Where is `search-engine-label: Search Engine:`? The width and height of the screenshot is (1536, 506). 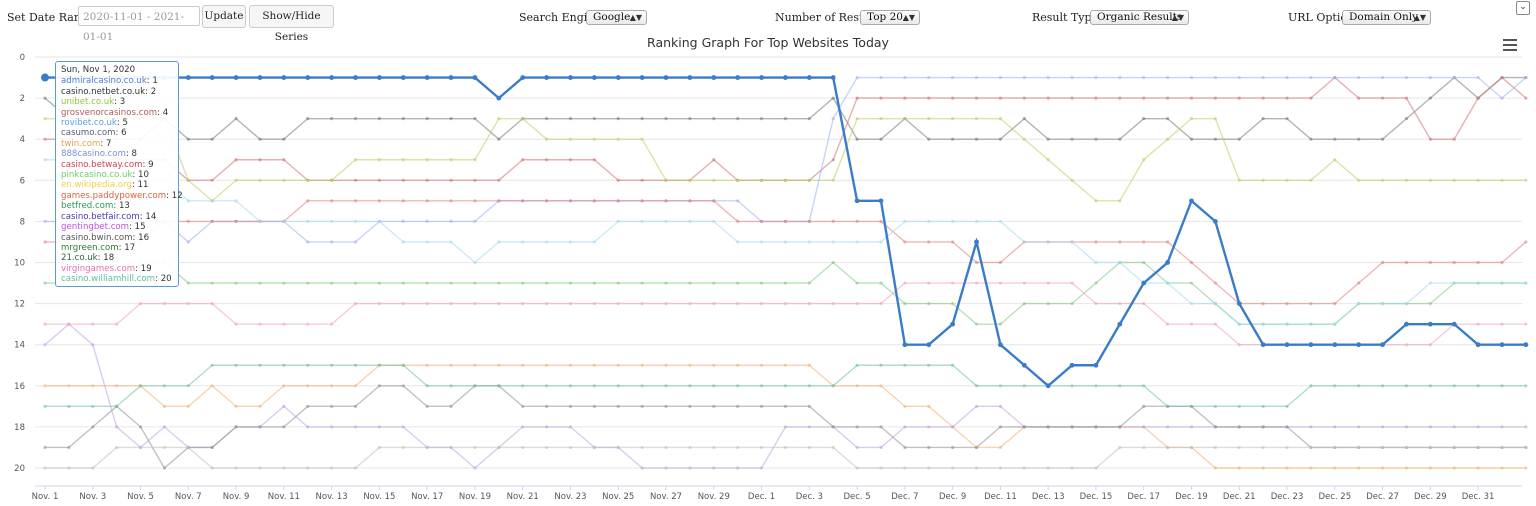
search-engine-label: Search Engine: is located at coordinates (562, 17).